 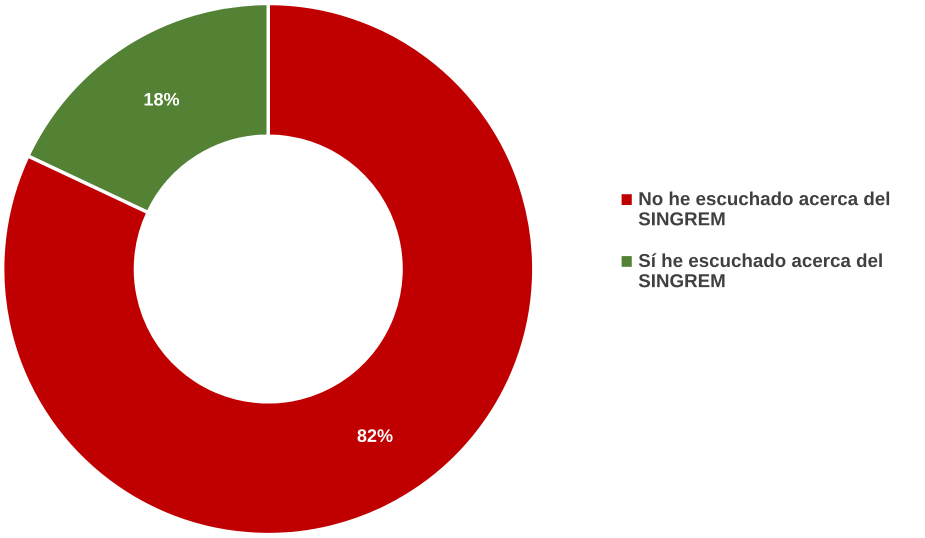 What do you see at coordinates (375, 435) in the screenshot?
I see `data-label: 82%` at bounding box center [375, 435].